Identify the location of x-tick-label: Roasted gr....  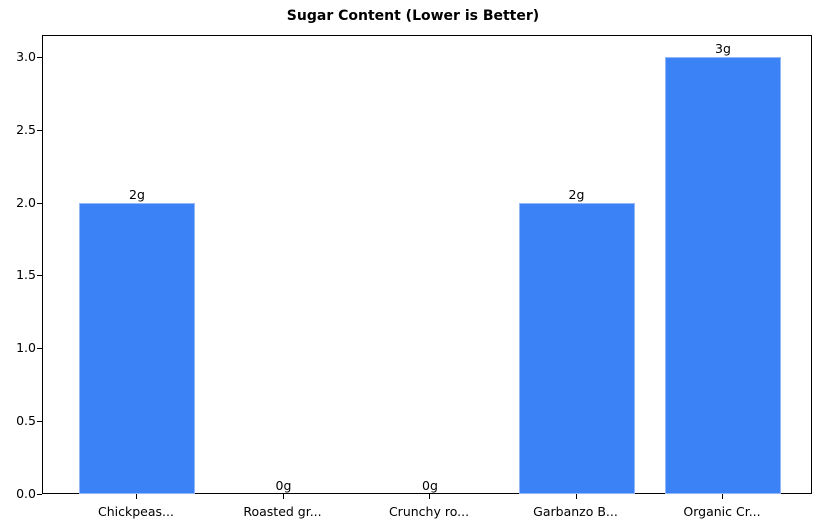
(282, 511).